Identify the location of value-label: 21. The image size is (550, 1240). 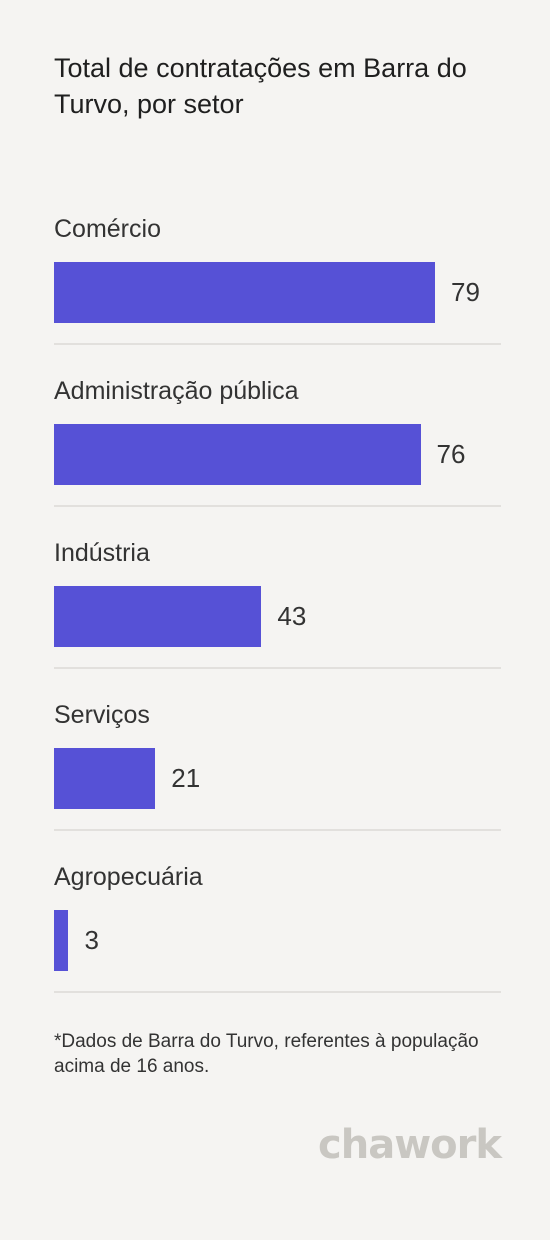
(186, 778).